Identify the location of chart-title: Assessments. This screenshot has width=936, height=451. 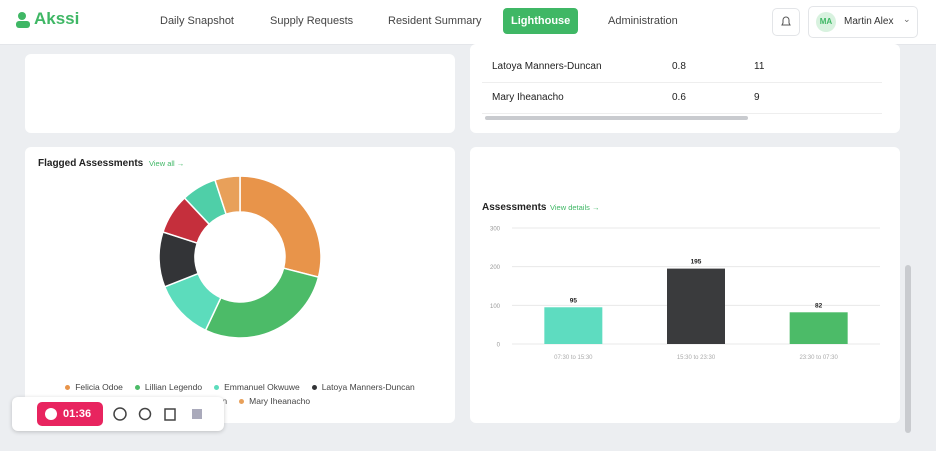
(514, 207).